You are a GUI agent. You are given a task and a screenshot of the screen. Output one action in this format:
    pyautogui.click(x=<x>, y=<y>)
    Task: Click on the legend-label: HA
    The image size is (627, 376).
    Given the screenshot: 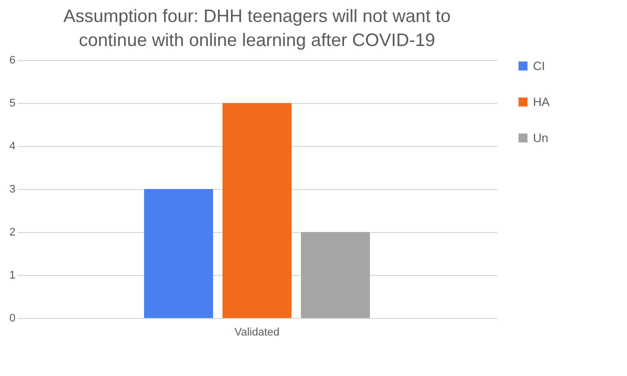 What is the action you would take?
    pyautogui.click(x=541, y=102)
    